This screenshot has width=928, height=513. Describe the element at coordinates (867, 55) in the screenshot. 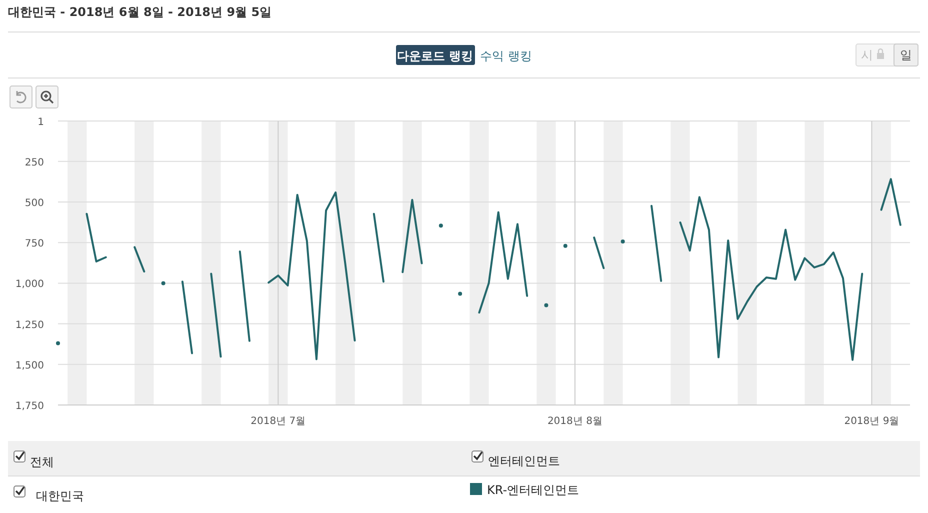

I see `text: 시` at that location.